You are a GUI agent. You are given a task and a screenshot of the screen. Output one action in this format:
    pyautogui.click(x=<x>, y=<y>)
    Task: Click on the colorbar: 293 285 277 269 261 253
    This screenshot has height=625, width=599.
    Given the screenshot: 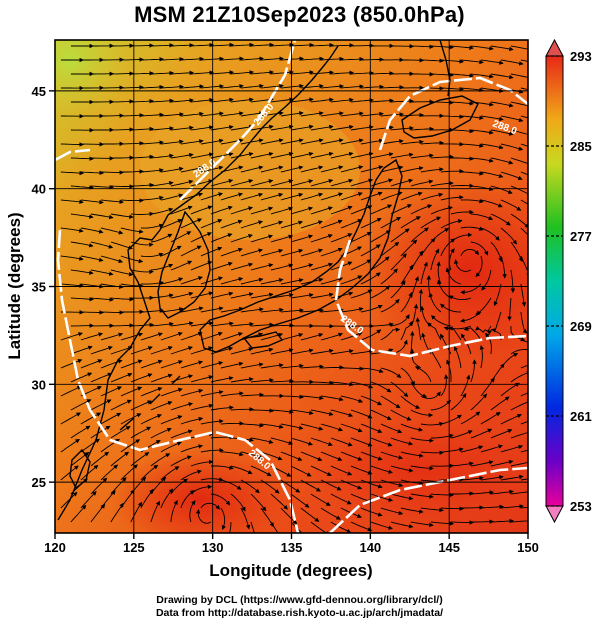 What is the action you would take?
    pyautogui.click(x=568, y=281)
    